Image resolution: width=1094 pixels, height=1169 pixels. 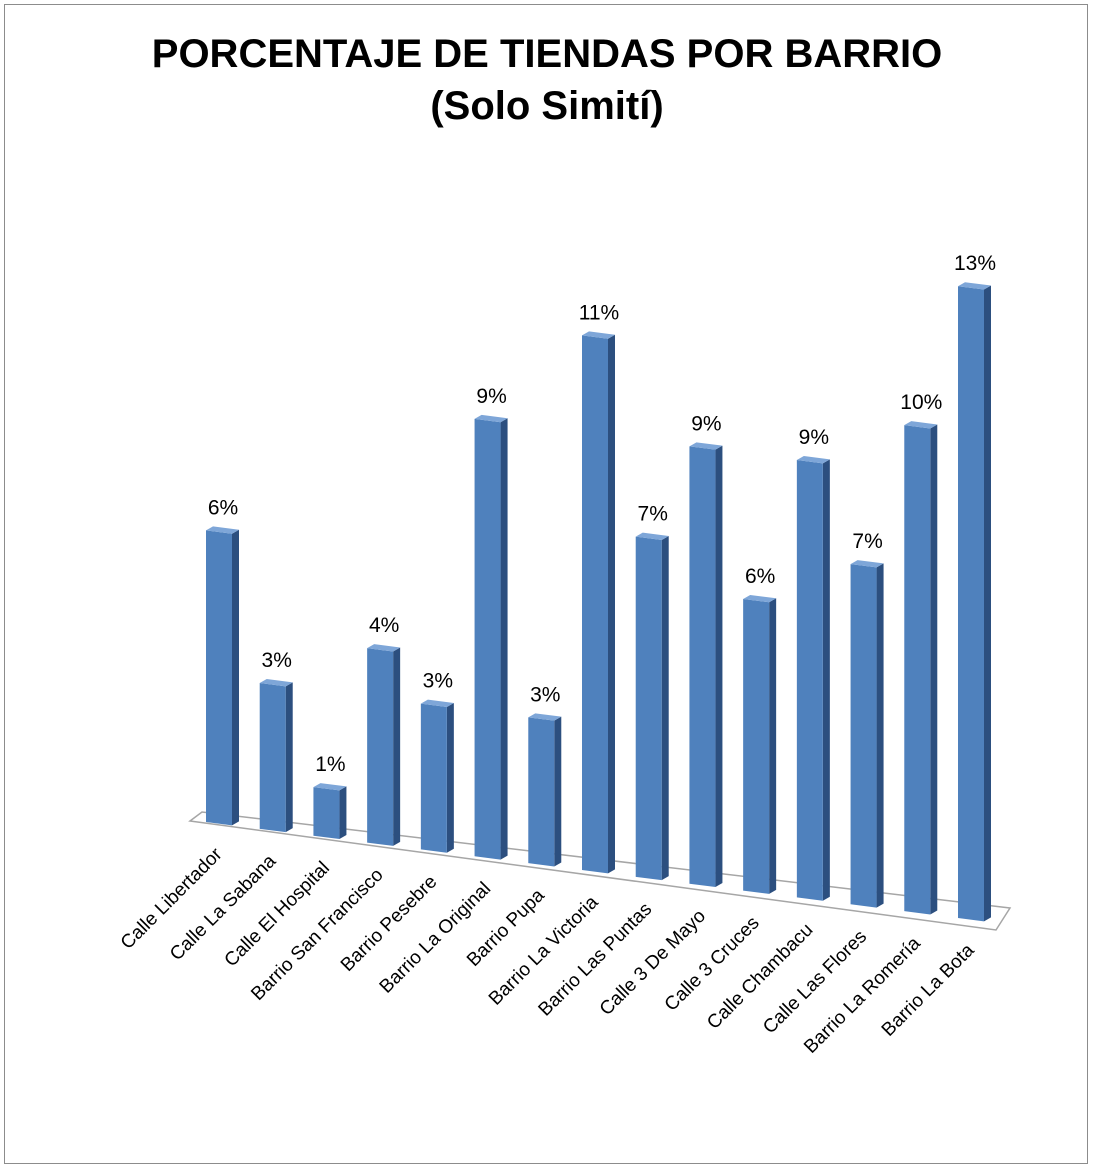 I want to click on category-label: Barrio La Original, so click(x=435, y=937).